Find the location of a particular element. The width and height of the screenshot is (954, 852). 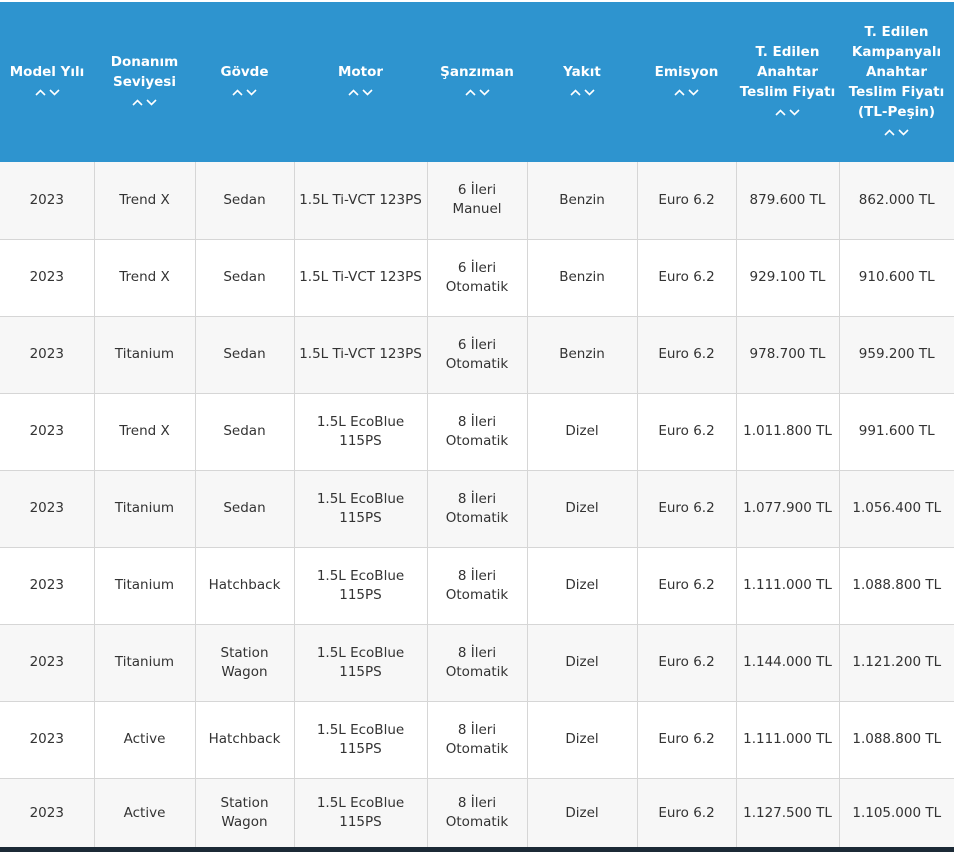

table-cell: 929.100 TL is located at coordinates (788, 278).